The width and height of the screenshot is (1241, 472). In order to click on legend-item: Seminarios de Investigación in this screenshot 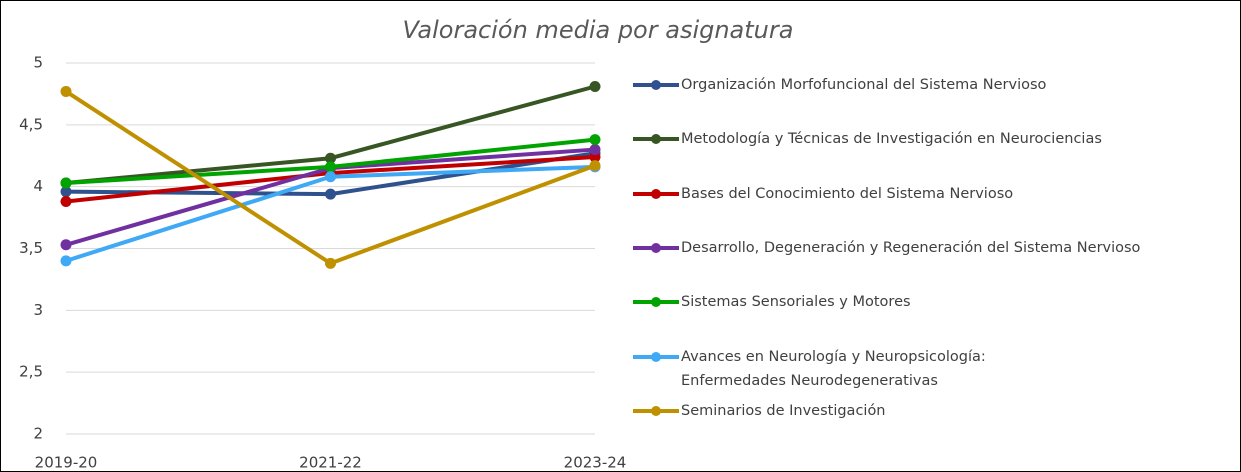, I will do `click(758, 412)`.